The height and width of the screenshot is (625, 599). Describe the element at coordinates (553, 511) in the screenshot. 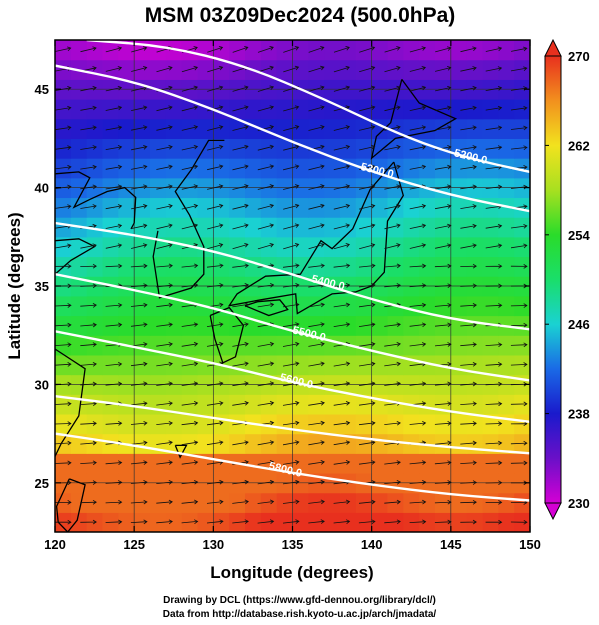

I see `colorbar-bottom-arrow` at that location.